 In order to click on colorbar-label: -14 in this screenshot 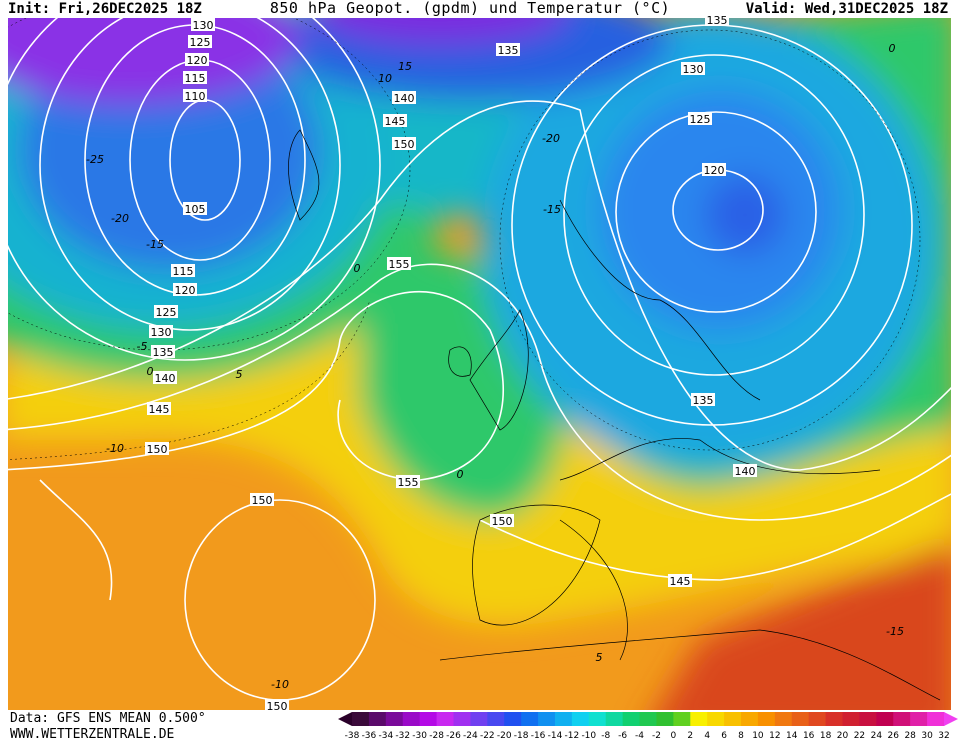, I will do `click(555, 736)`.